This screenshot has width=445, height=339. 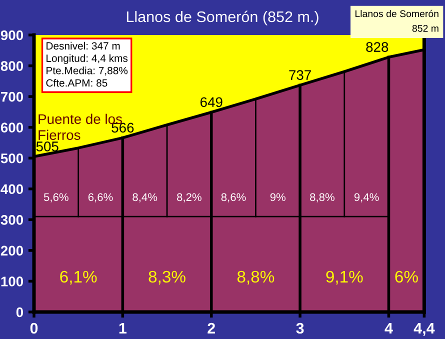 What do you see at coordinates (278, 197) in the screenshot?
I see `annotation: 9%` at bounding box center [278, 197].